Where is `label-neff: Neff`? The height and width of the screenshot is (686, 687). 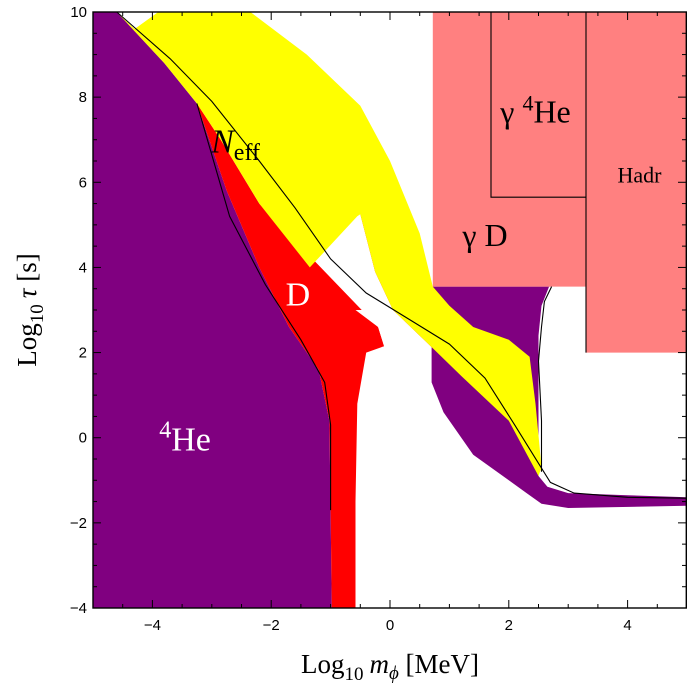
label-neff: Neff is located at coordinates (235, 144).